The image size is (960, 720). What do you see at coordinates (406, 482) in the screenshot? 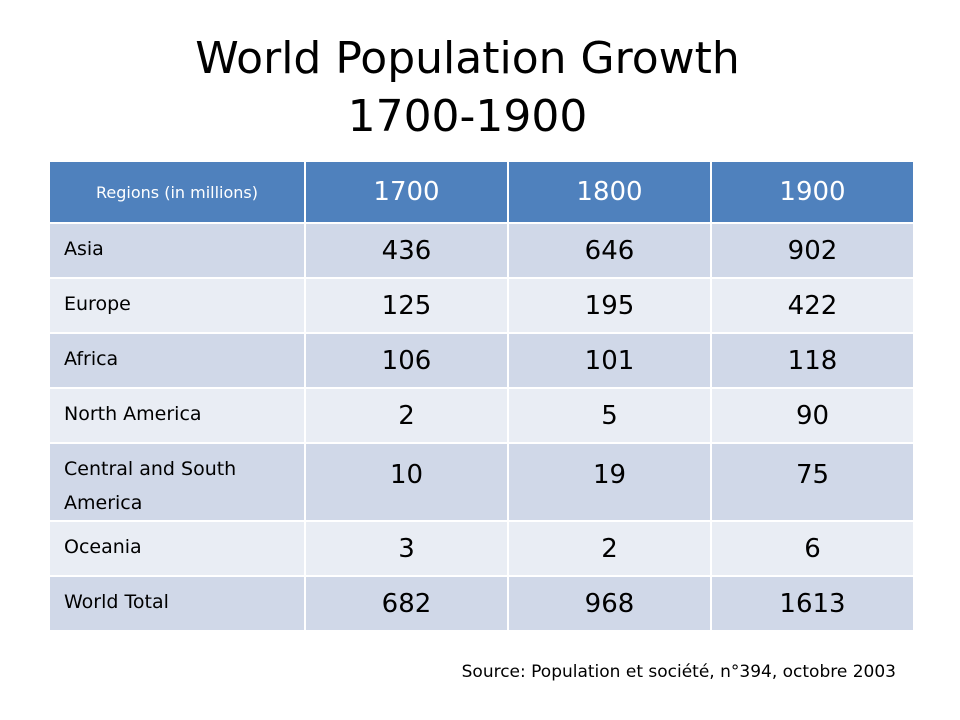
I see `value-cell: 10` at bounding box center [406, 482].